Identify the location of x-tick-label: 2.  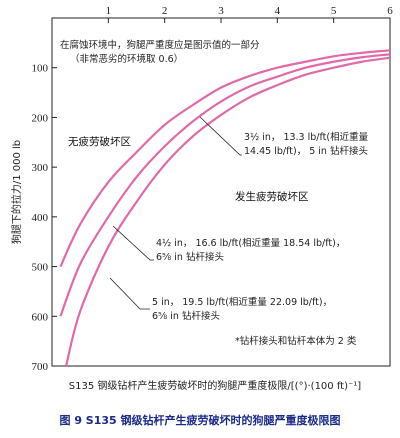
(165, 11).